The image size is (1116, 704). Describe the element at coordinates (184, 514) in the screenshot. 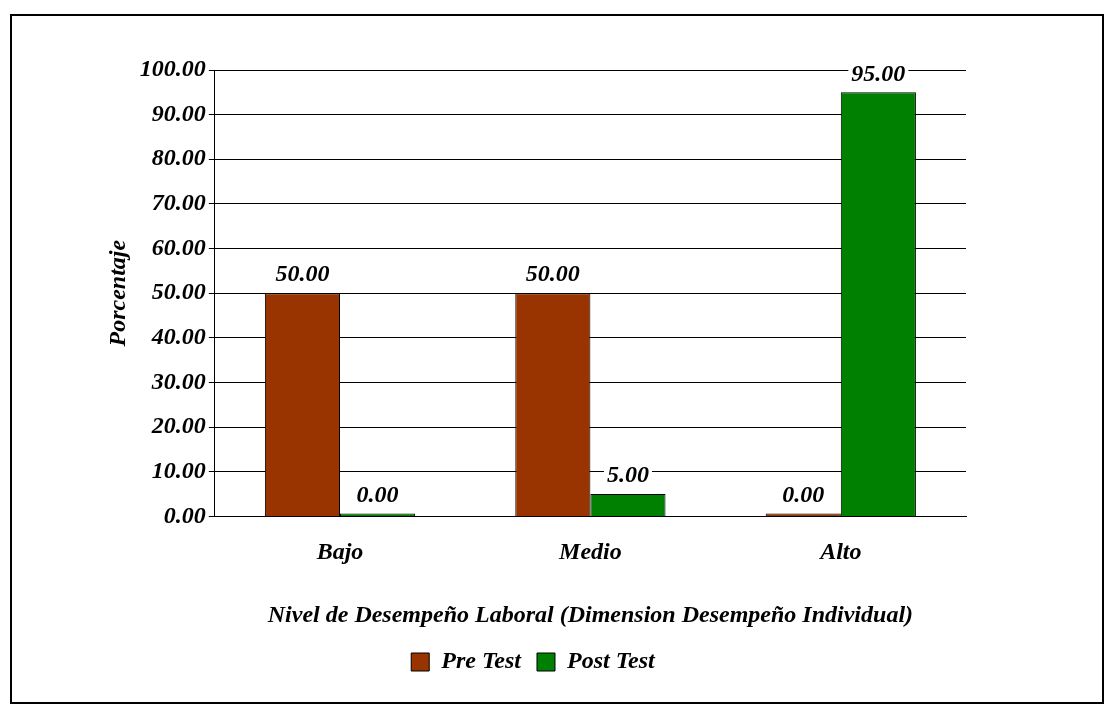

I see `y-tick-label: 0.00` at that location.